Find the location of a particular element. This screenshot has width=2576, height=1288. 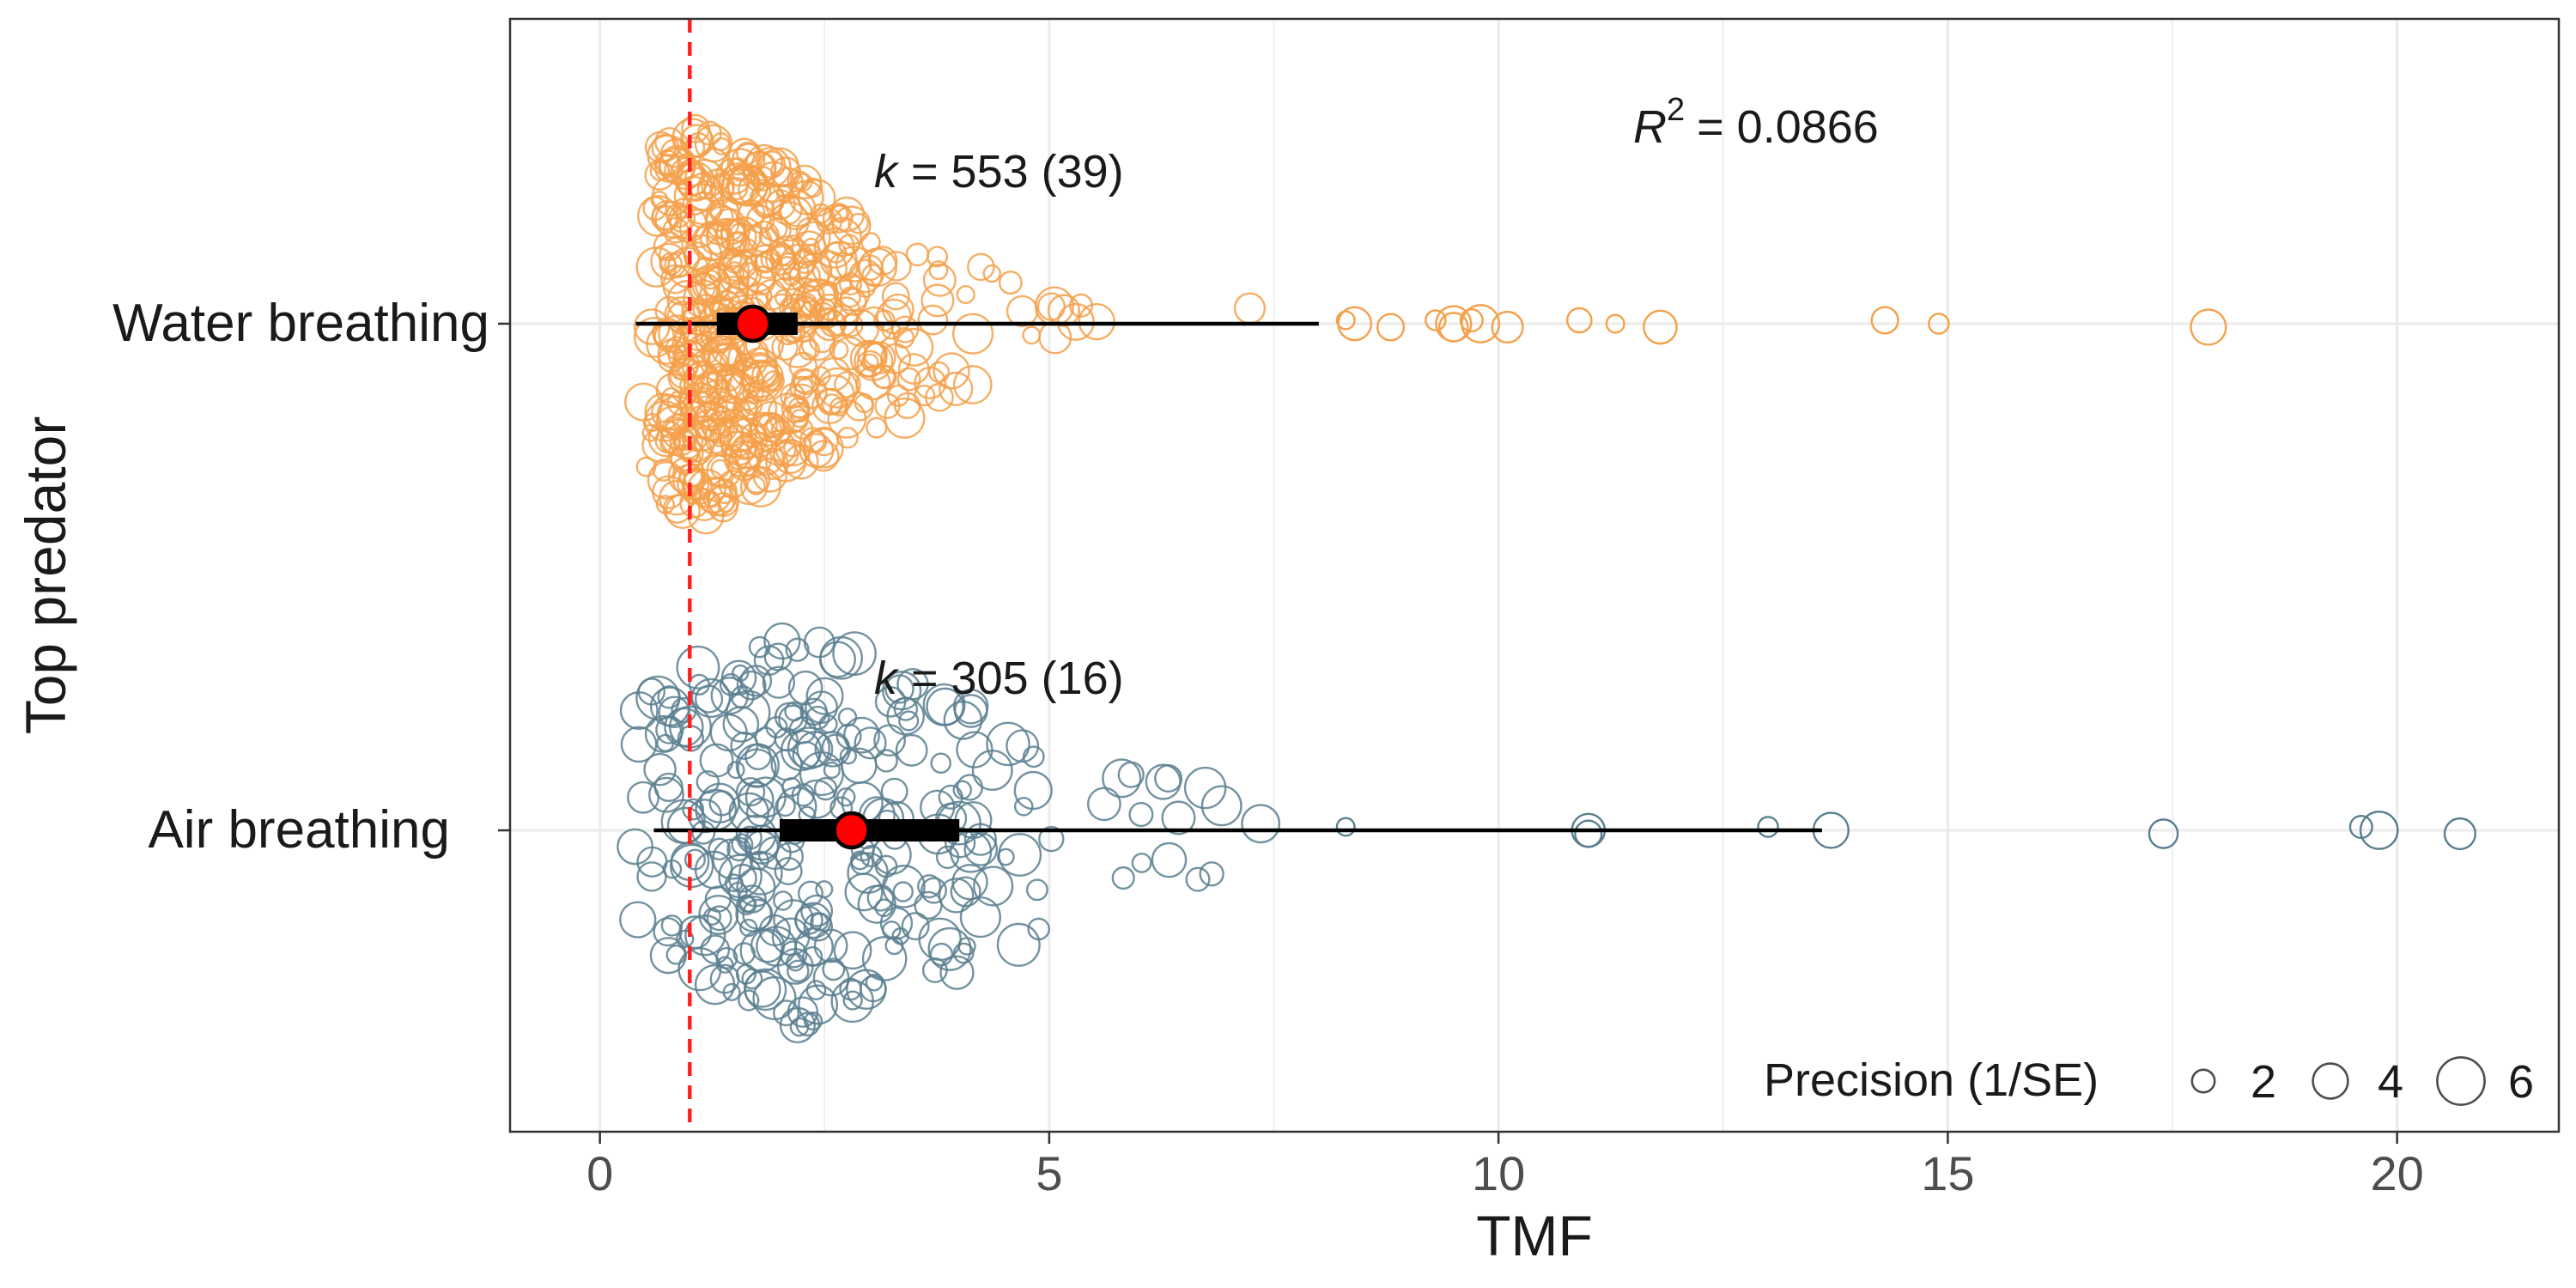

legend-key-label: 6 is located at coordinates (2521, 1082).